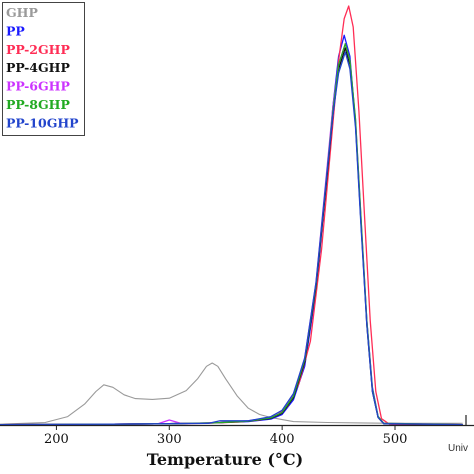 The height and width of the screenshot is (474, 474). I want to click on legend-entry: GHP, so click(22, 12).